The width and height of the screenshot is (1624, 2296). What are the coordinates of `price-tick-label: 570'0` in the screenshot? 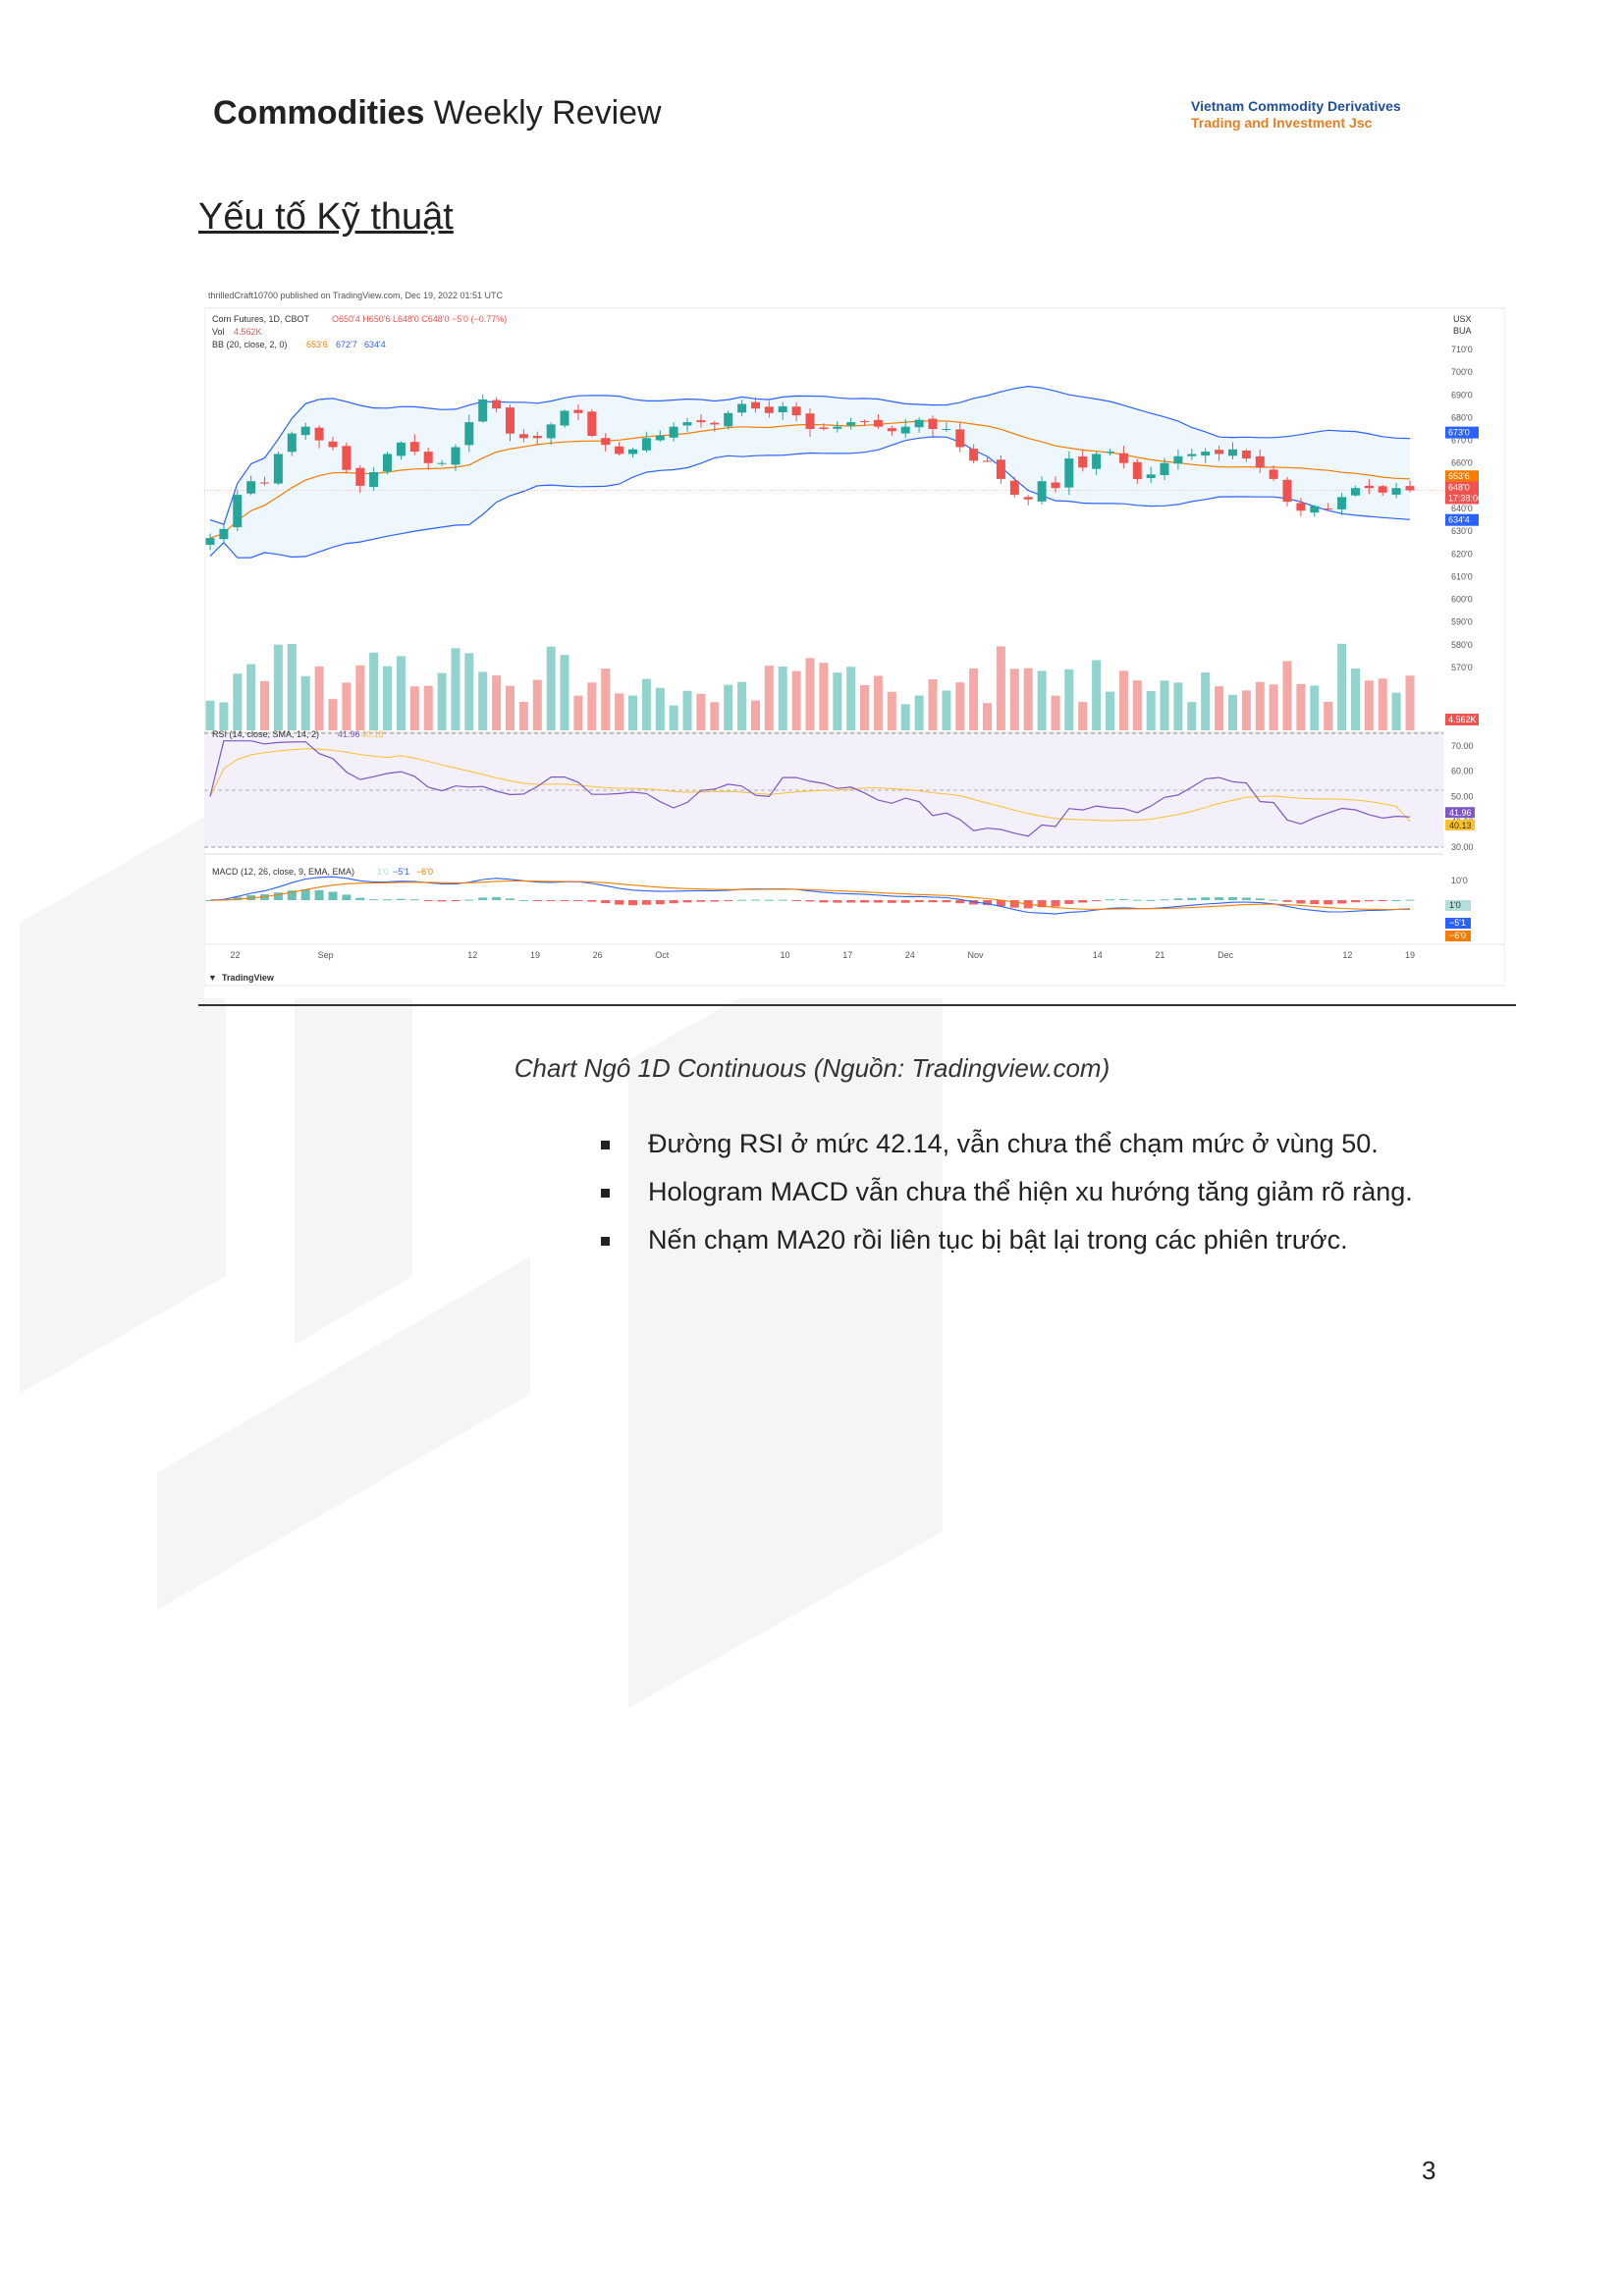 It's located at (1462, 667).